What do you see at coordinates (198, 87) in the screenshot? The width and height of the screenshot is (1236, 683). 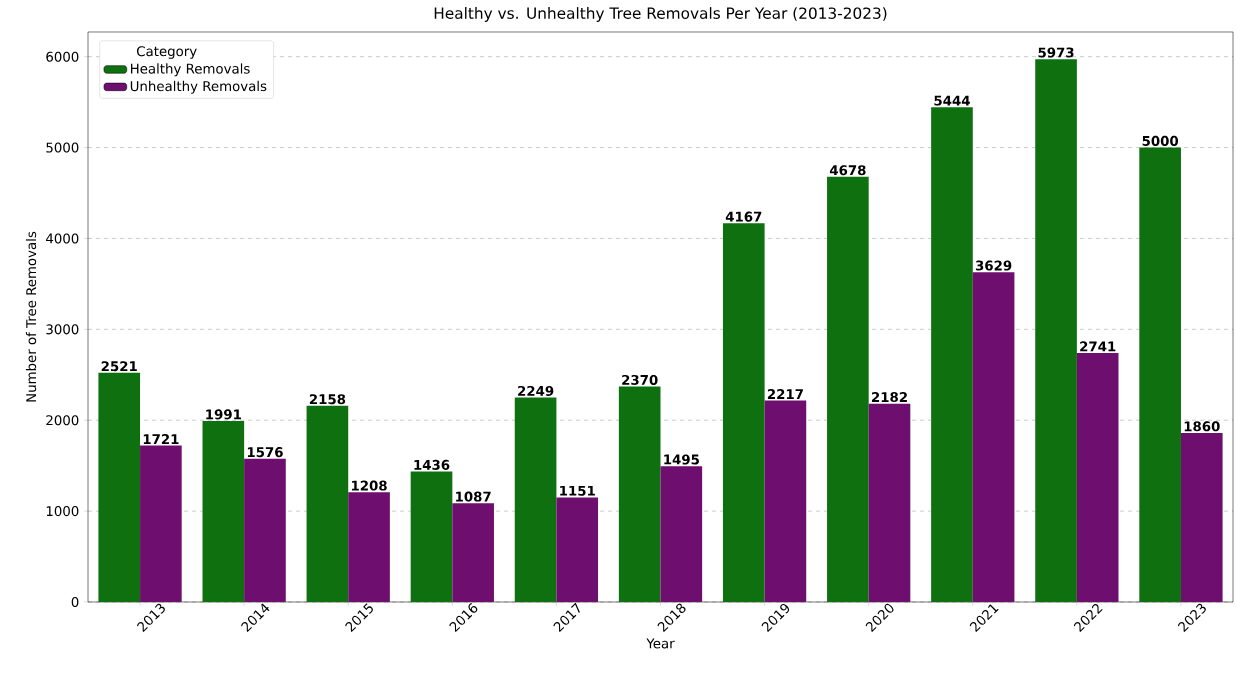 I see `legend-label: Unhealthy Removals` at bounding box center [198, 87].